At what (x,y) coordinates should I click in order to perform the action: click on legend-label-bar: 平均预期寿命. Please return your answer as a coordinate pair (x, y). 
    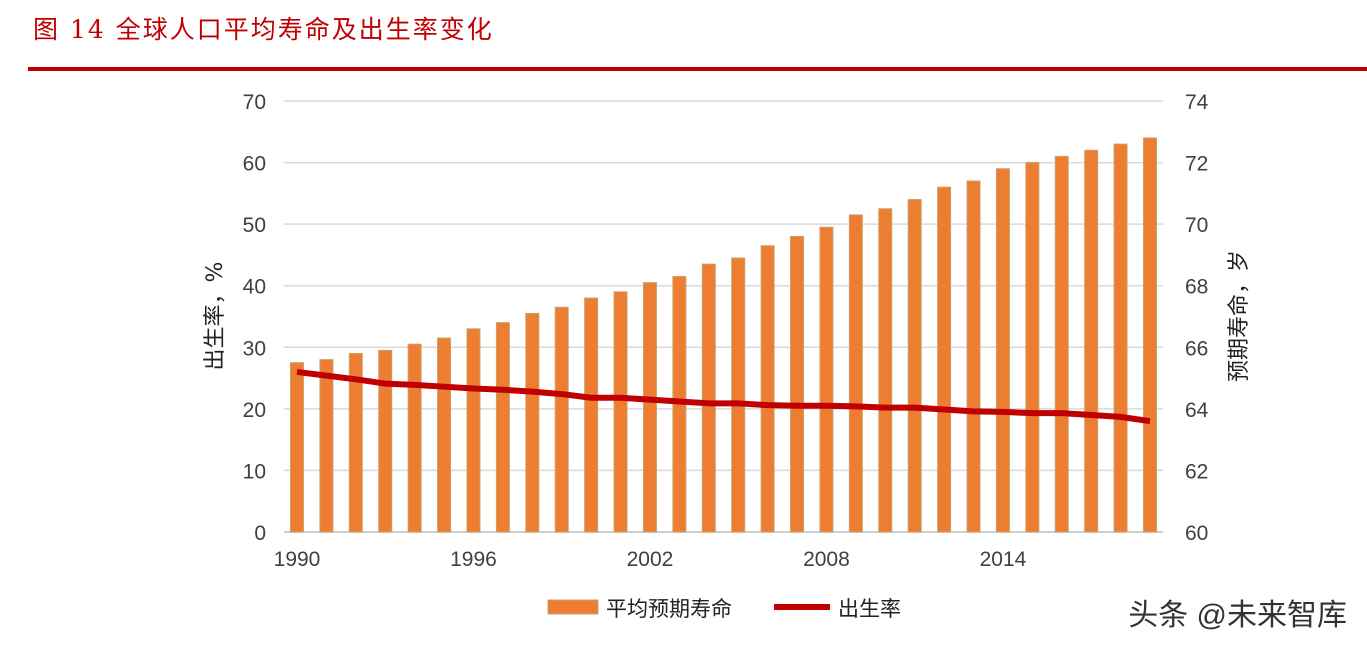
    Looking at the image, I should click on (669, 609).